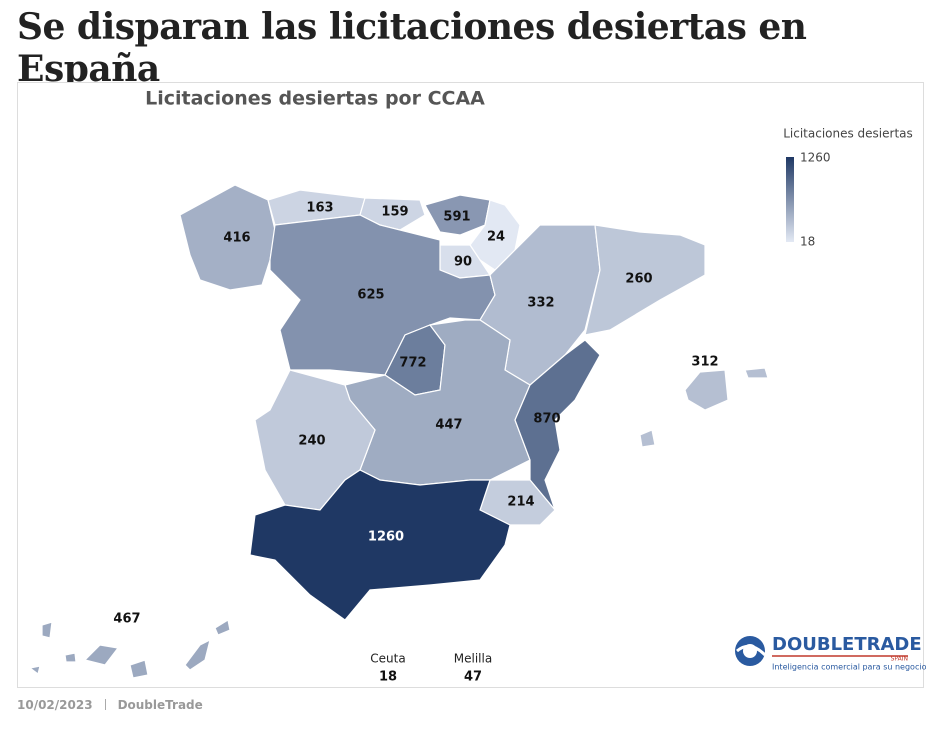 The width and height of the screenshot is (926, 732). What do you see at coordinates (520, 502) in the screenshot?
I see `region-value: 214` at bounding box center [520, 502].